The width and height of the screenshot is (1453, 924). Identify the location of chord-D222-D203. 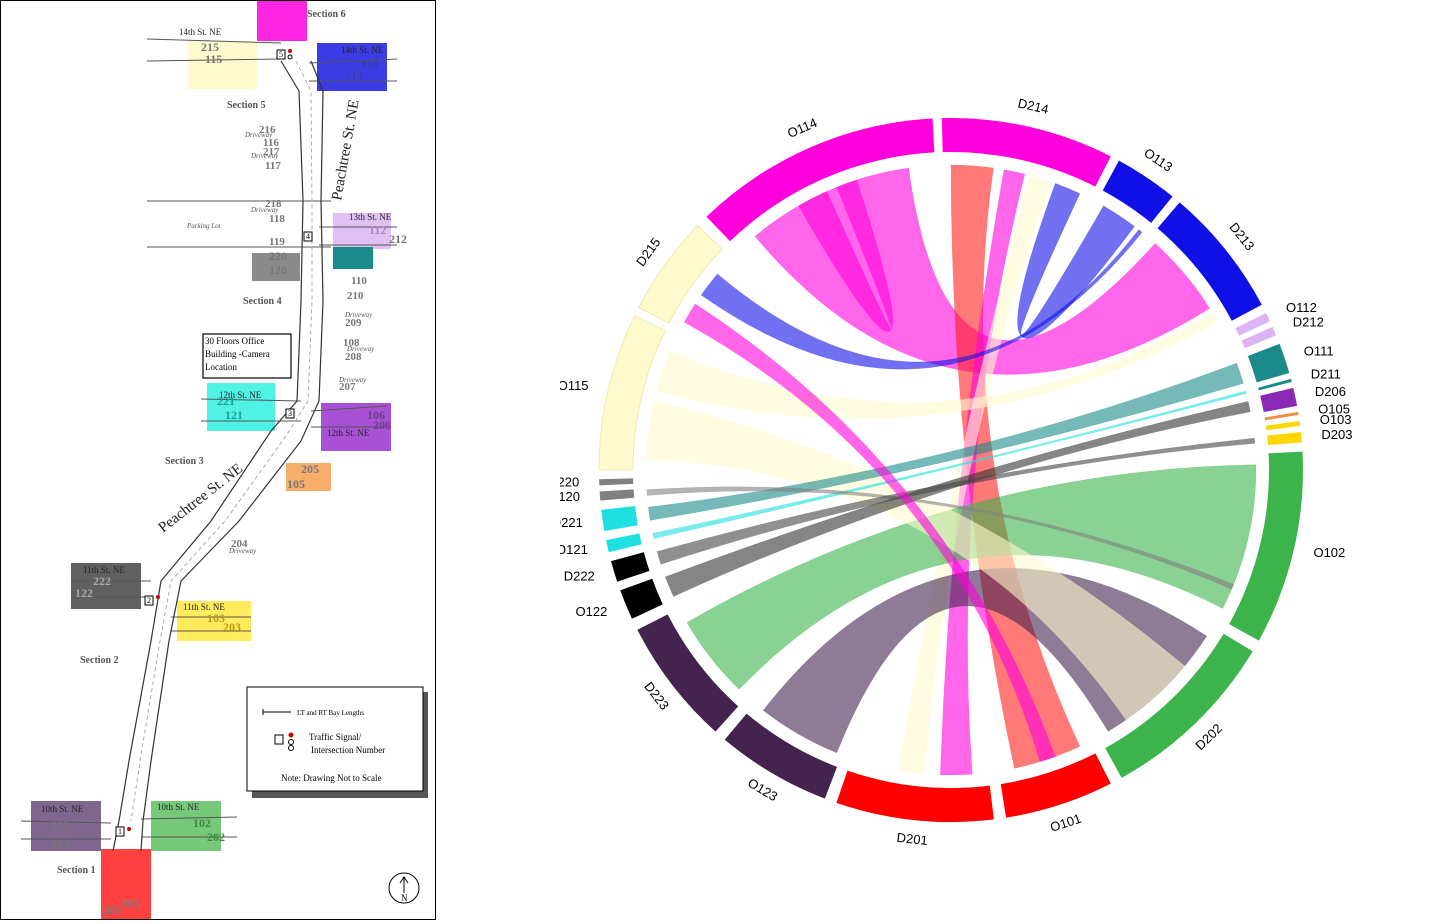
(956, 501).